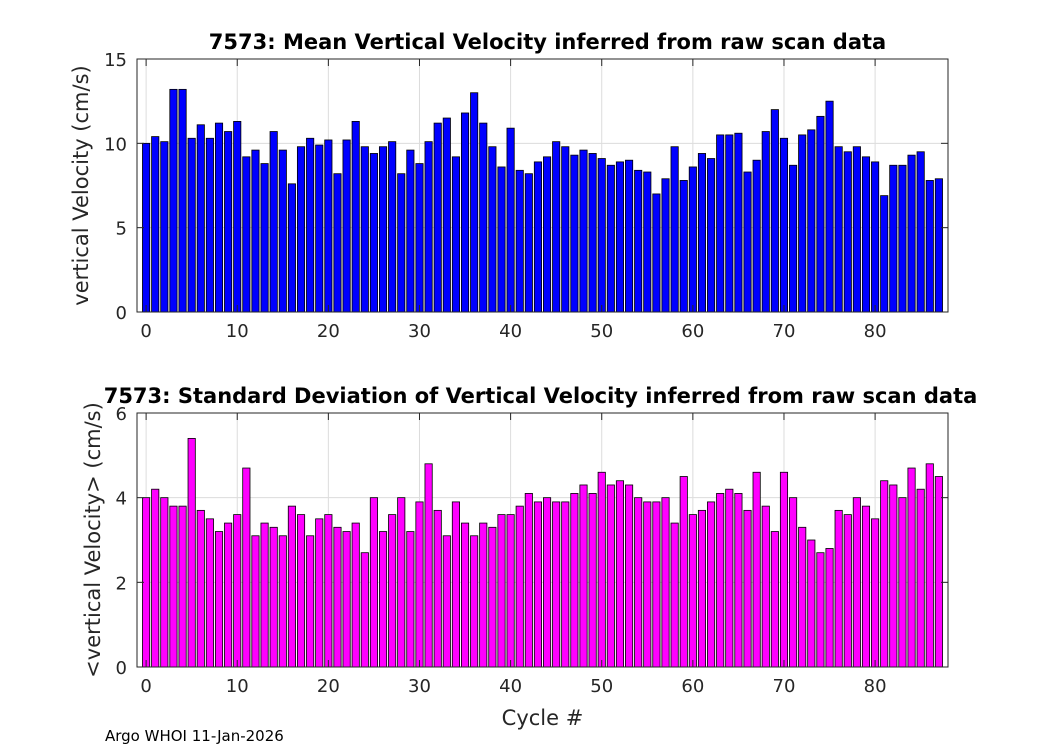 The width and height of the screenshot is (1050, 750). Describe the element at coordinates (121, 583) in the screenshot. I see `y-tick-label: 2` at that location.